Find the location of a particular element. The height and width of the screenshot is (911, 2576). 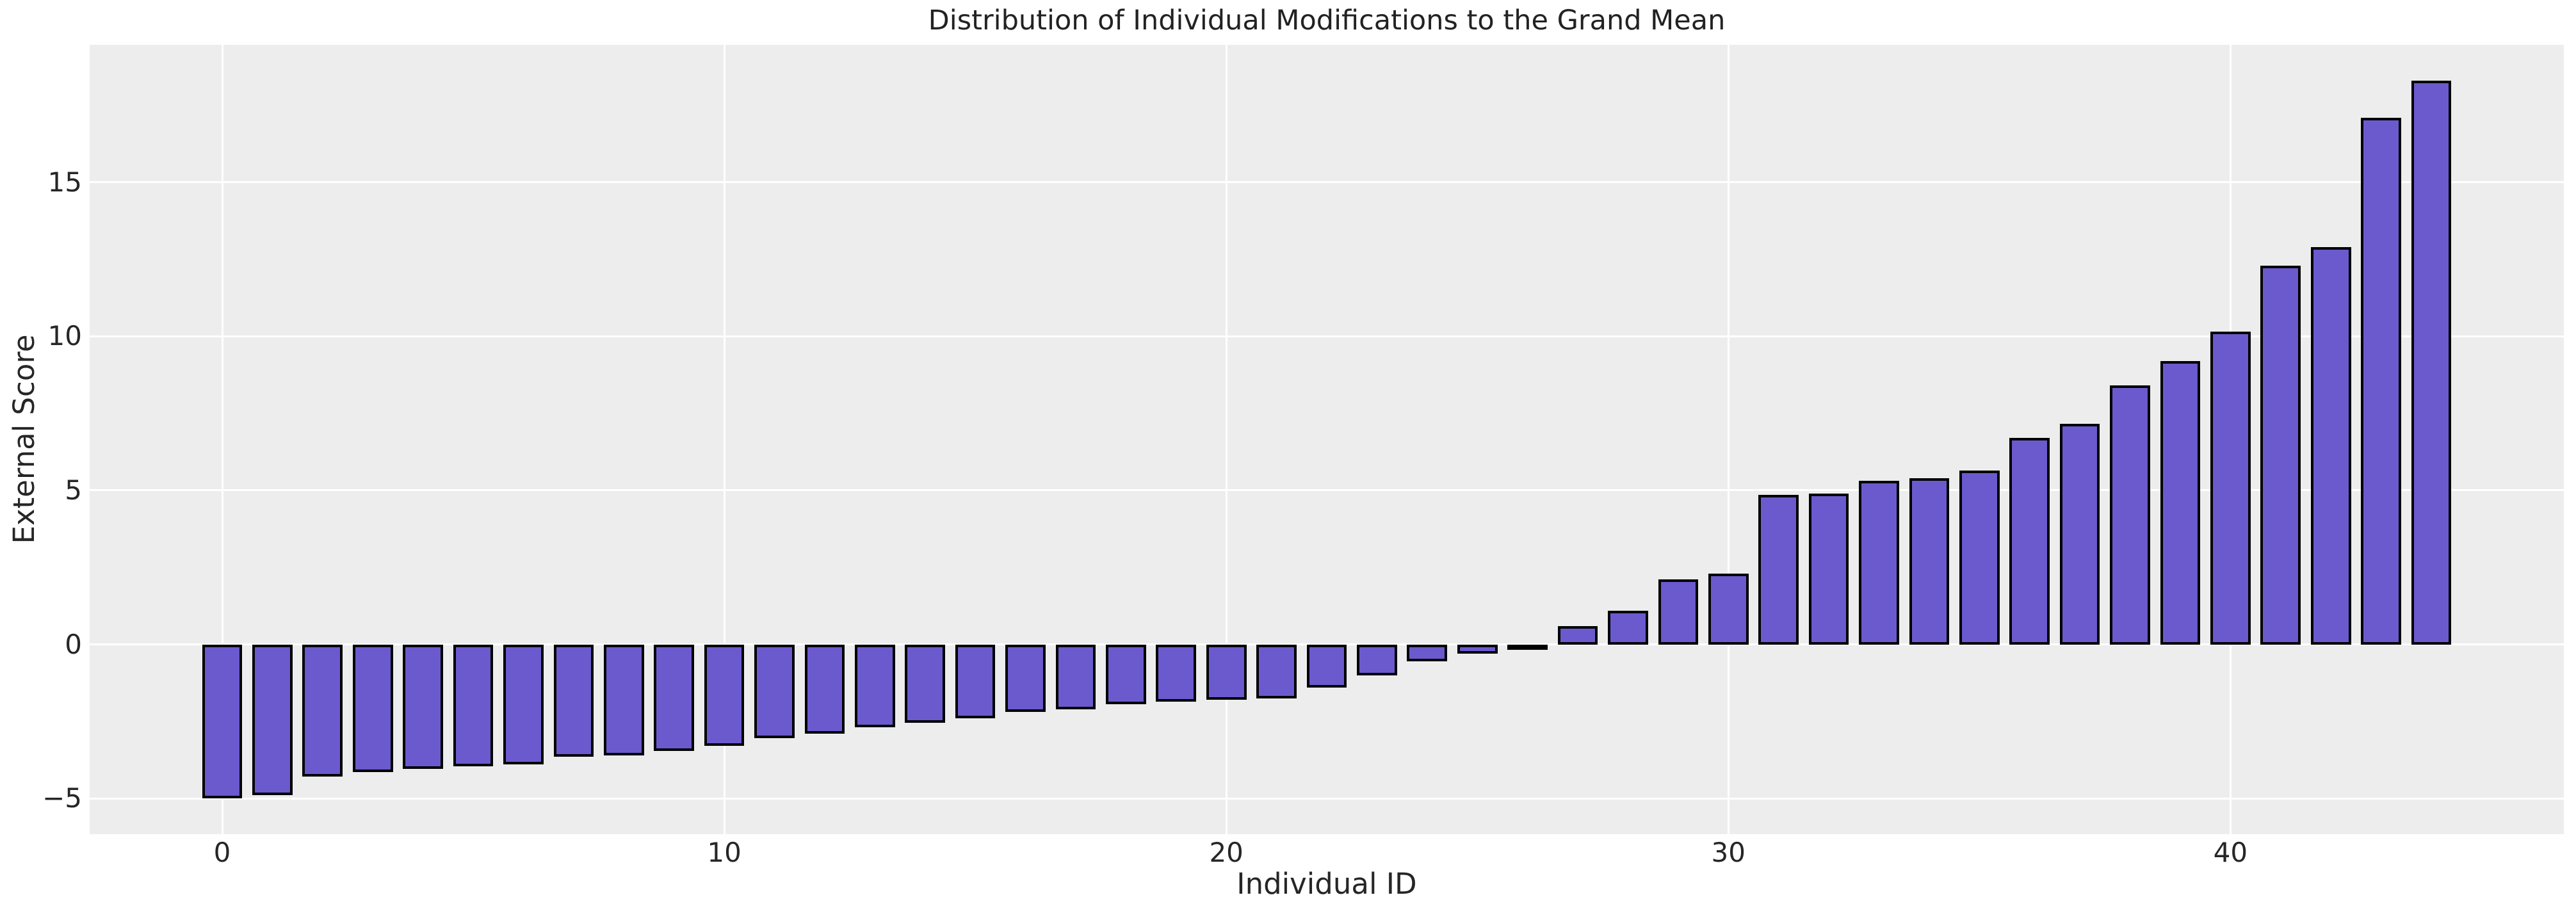

x-tick-label: 10 is located at coordinates (724, 852).